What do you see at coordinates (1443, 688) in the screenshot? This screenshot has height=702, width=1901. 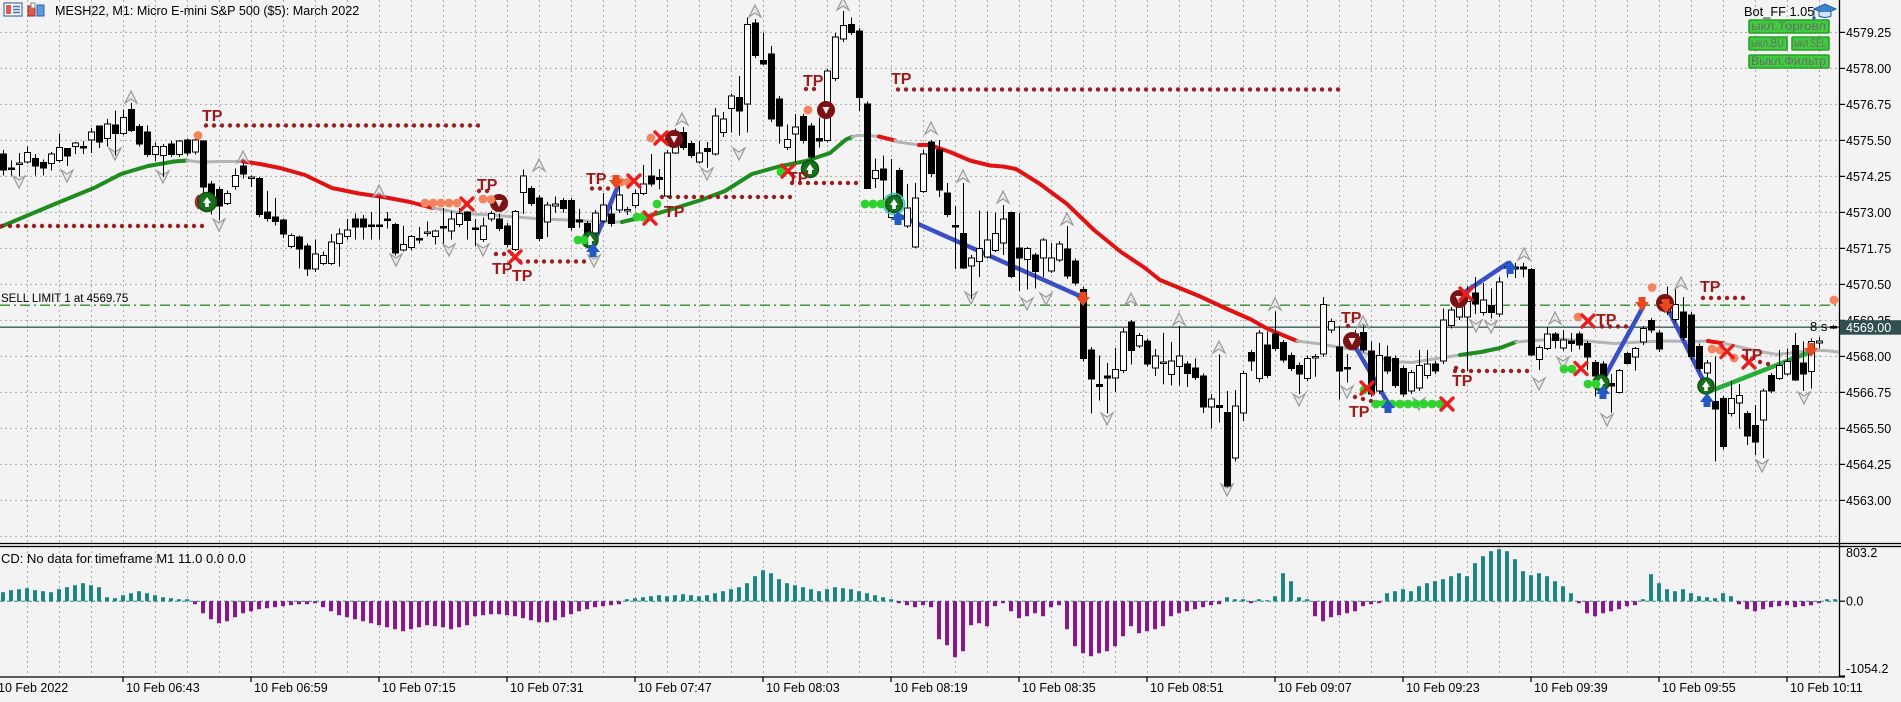 I see `svg-text: 10 Feb 09:23` at bounding box center [1443, 688].